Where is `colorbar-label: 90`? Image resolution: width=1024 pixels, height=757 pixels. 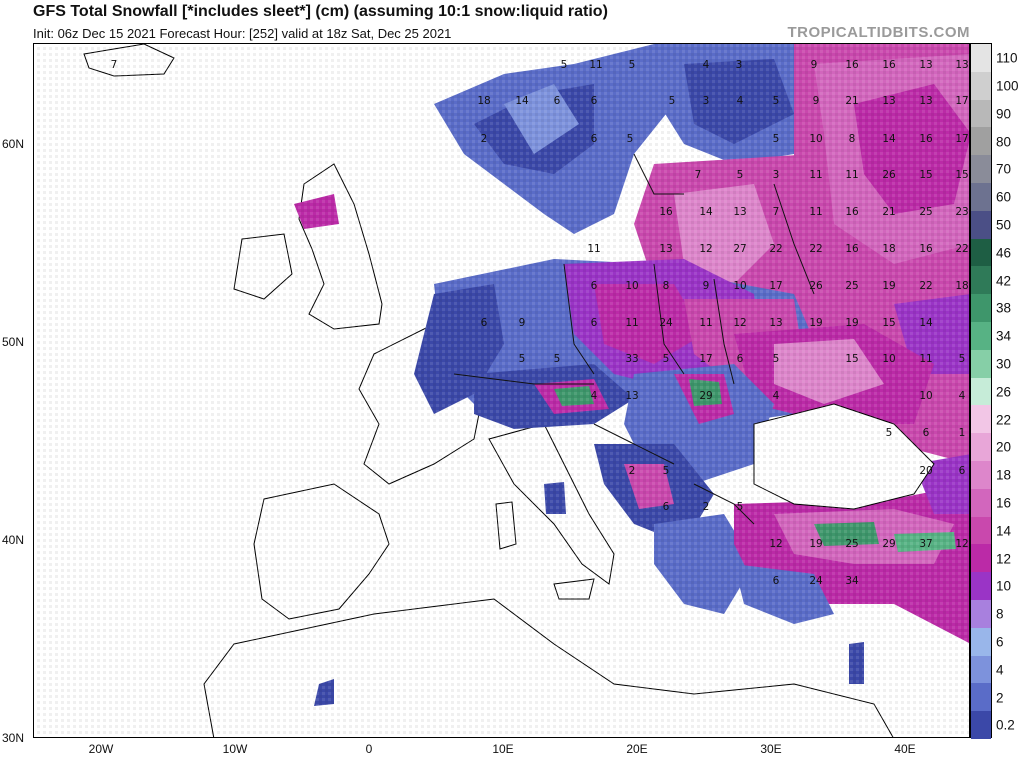
colorbar-label: 90 is located at coordinates (1004, 114).